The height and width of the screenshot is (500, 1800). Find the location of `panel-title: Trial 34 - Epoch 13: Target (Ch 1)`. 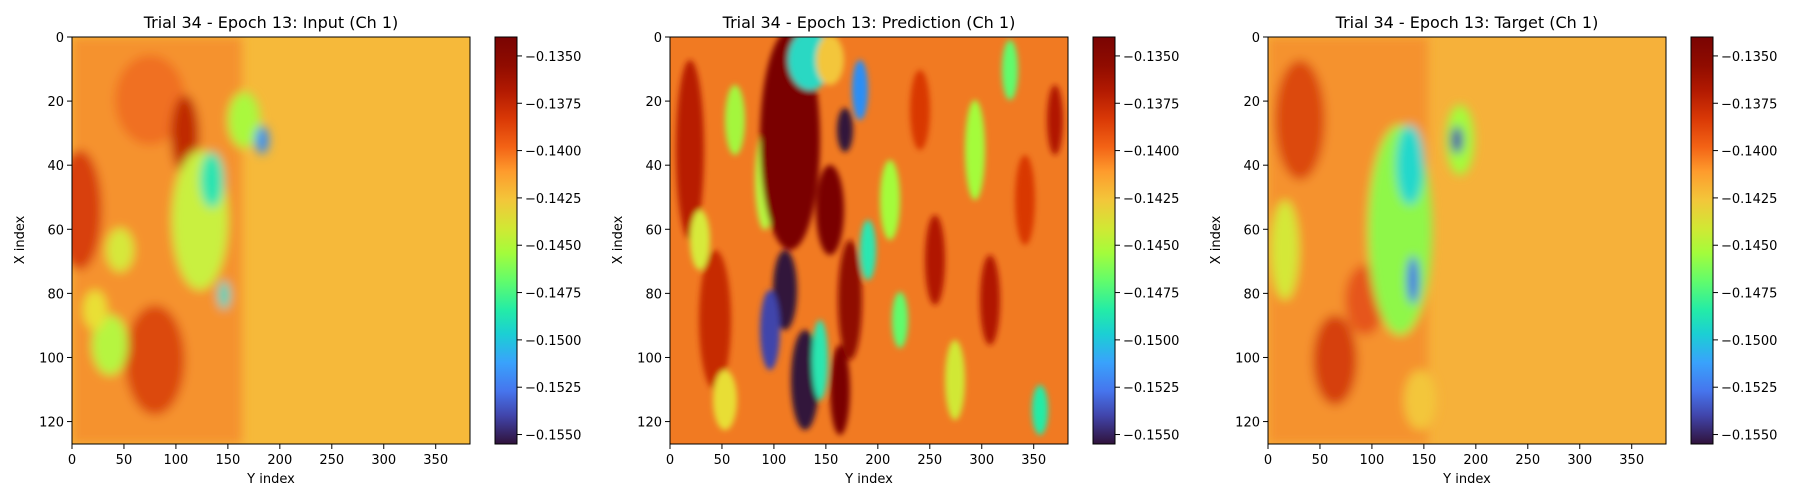

panel-title: Trial 34 - Epoch 13: Target (Ch 1) is located at coordinates (1467, 22).